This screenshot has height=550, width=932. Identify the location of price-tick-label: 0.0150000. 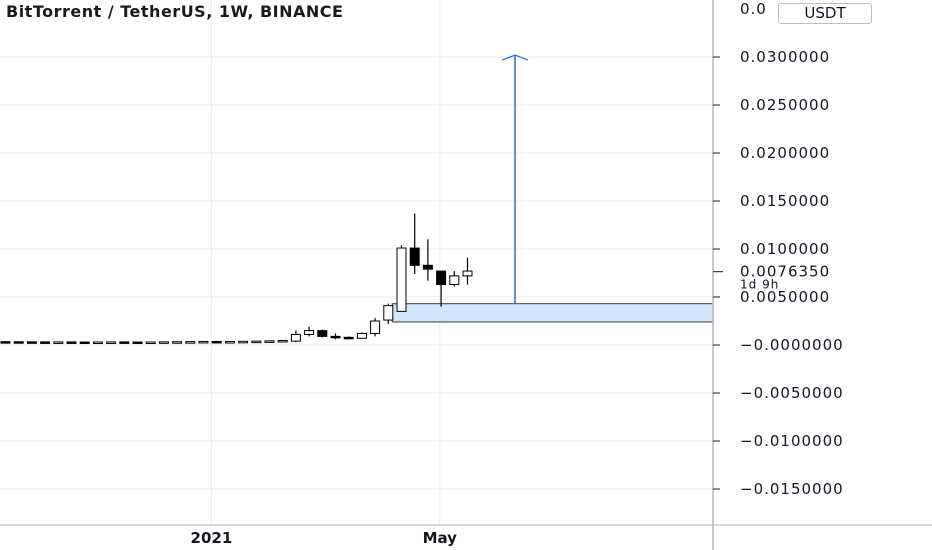
(785, 201).